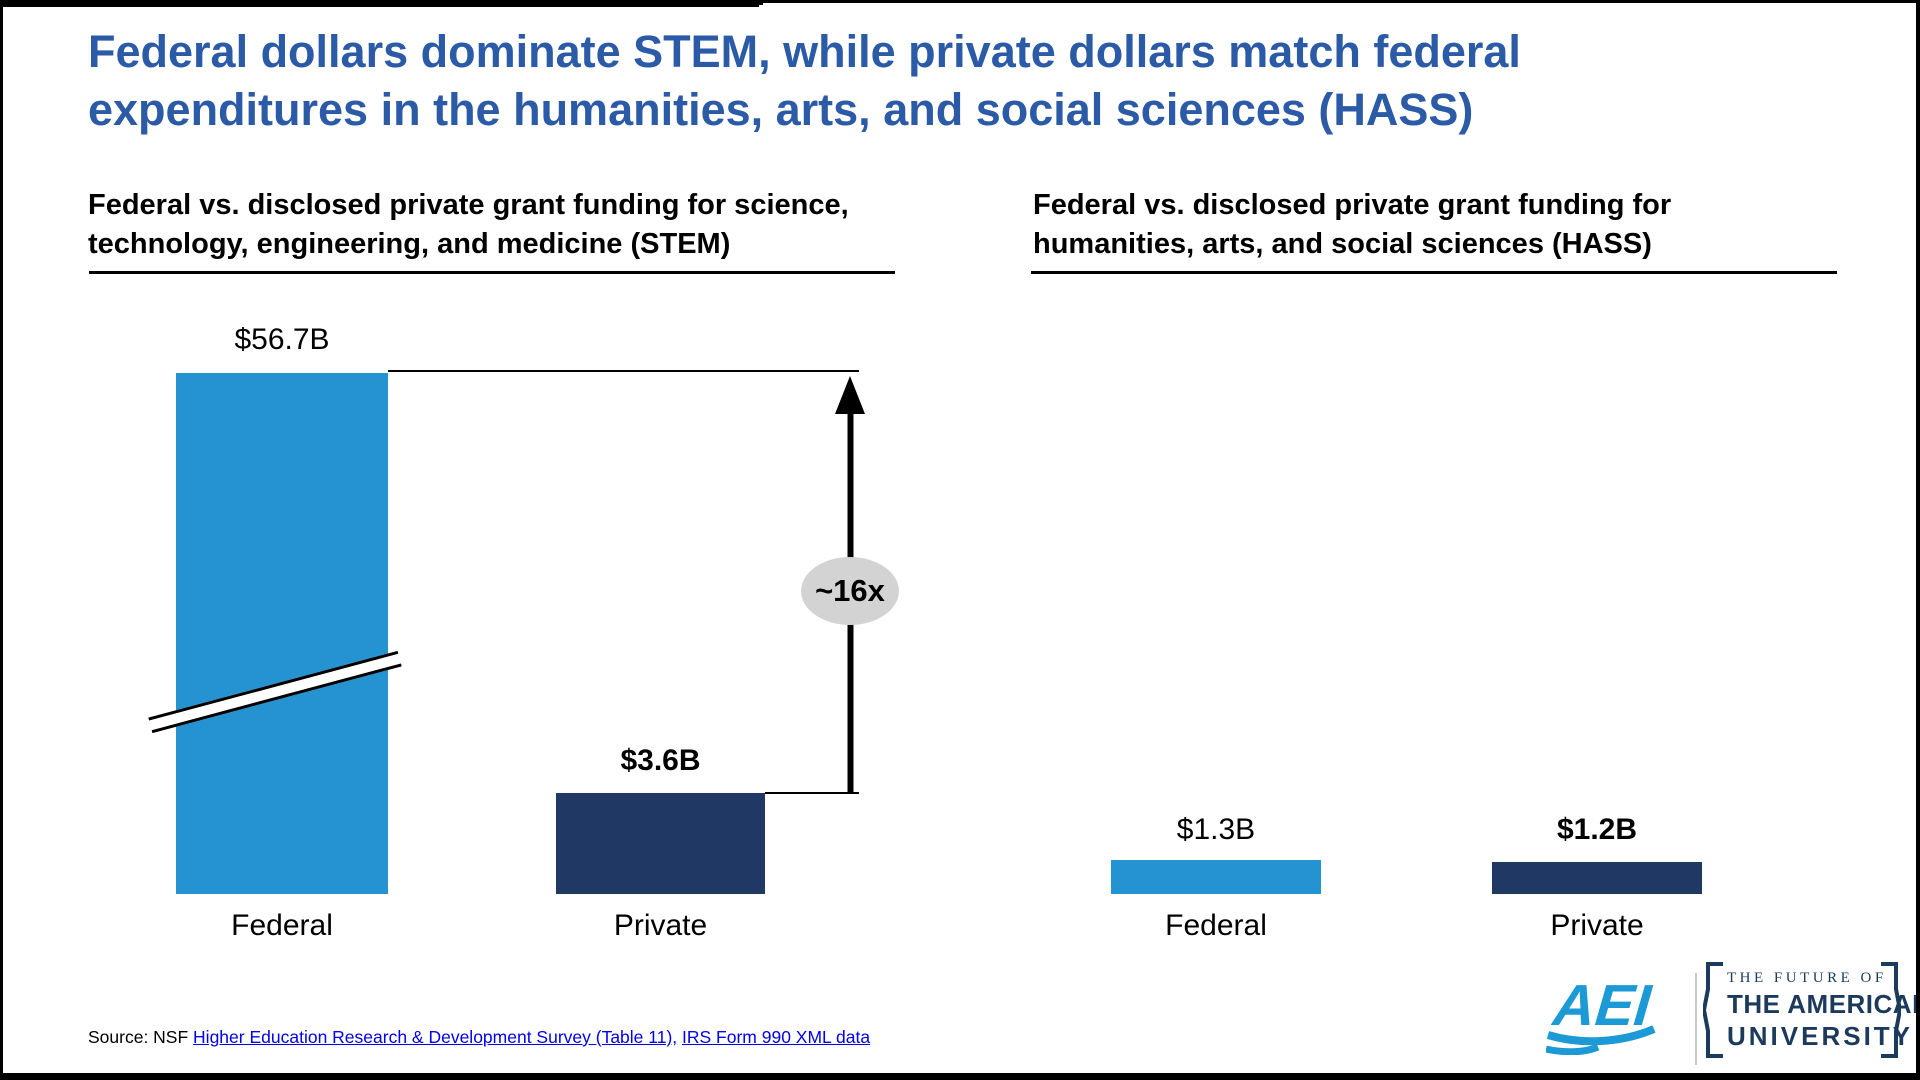  I want to click on stem-x-axis, so click(383, 4).